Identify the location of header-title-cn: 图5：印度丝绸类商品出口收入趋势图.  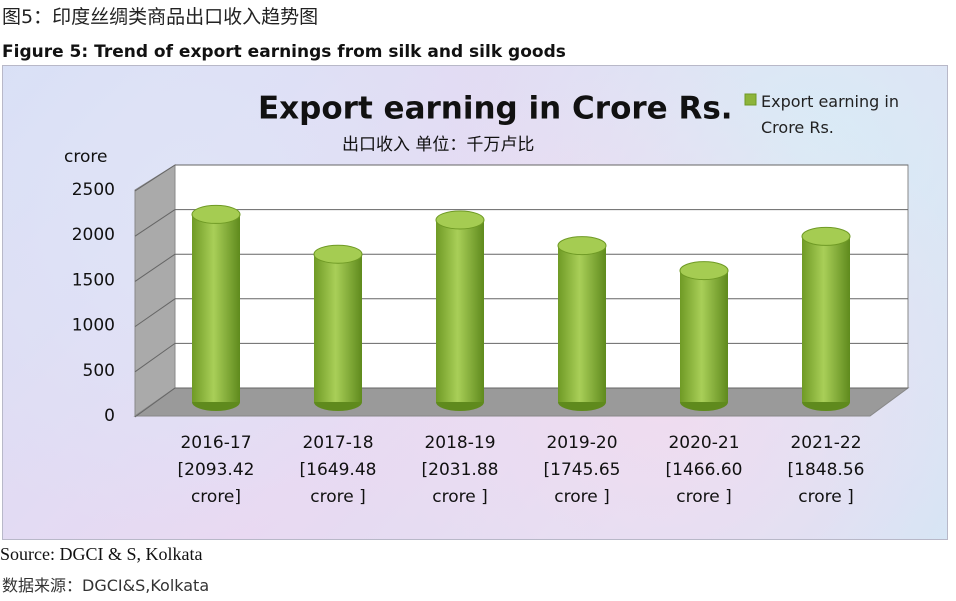
(160, 17).